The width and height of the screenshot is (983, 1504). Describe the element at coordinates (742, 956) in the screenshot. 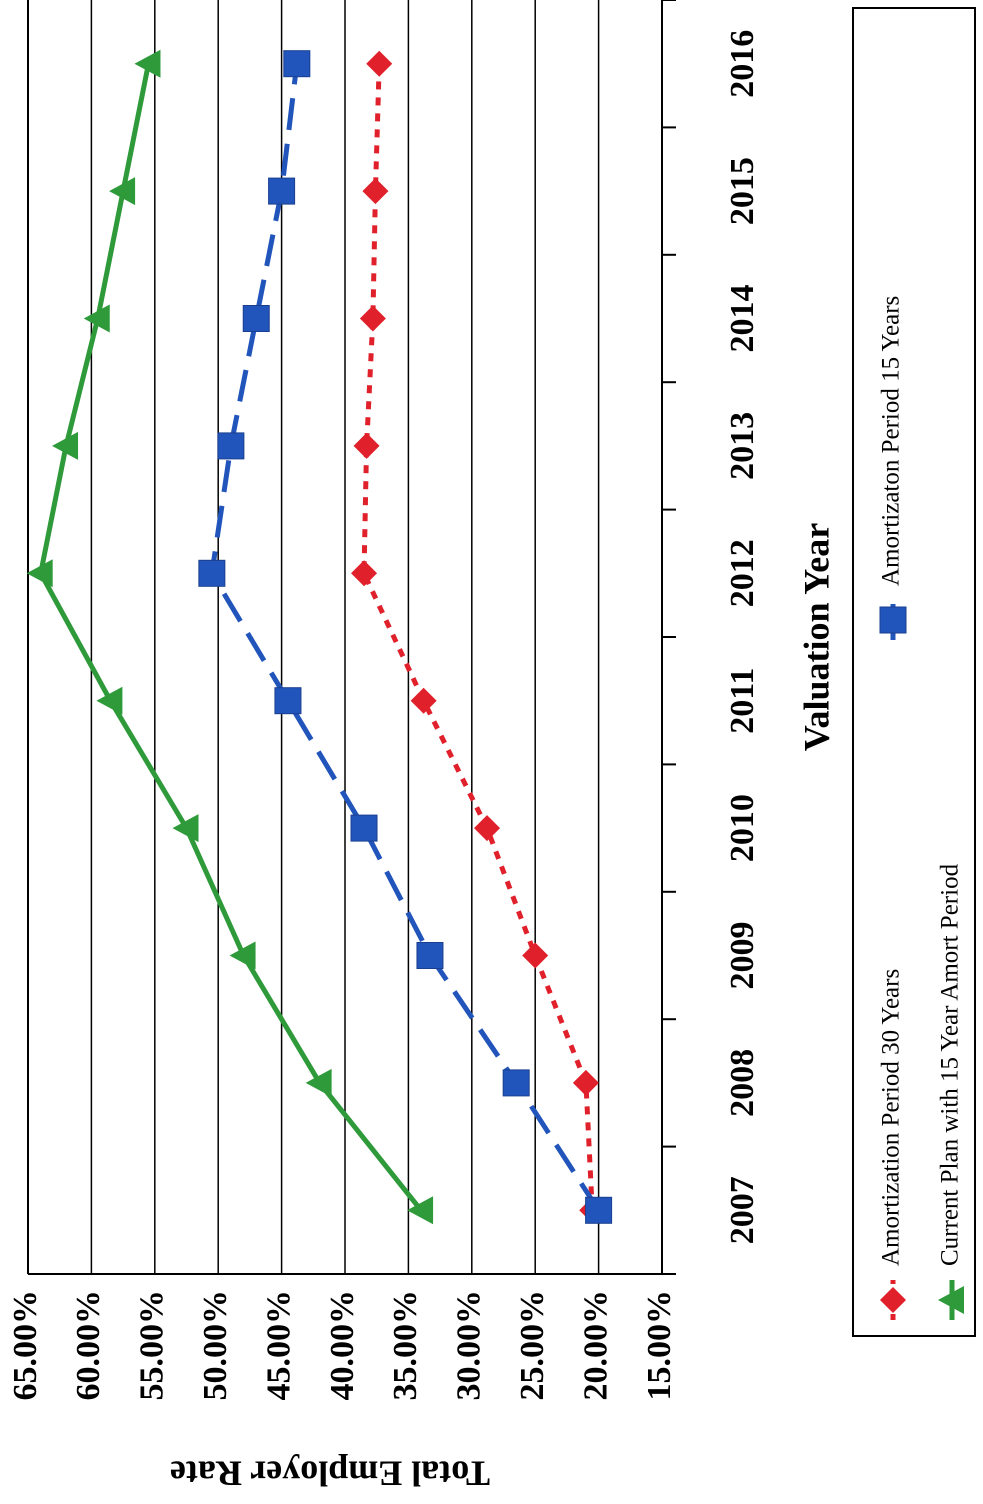

I see `x-tick-label: 2009` at that location.